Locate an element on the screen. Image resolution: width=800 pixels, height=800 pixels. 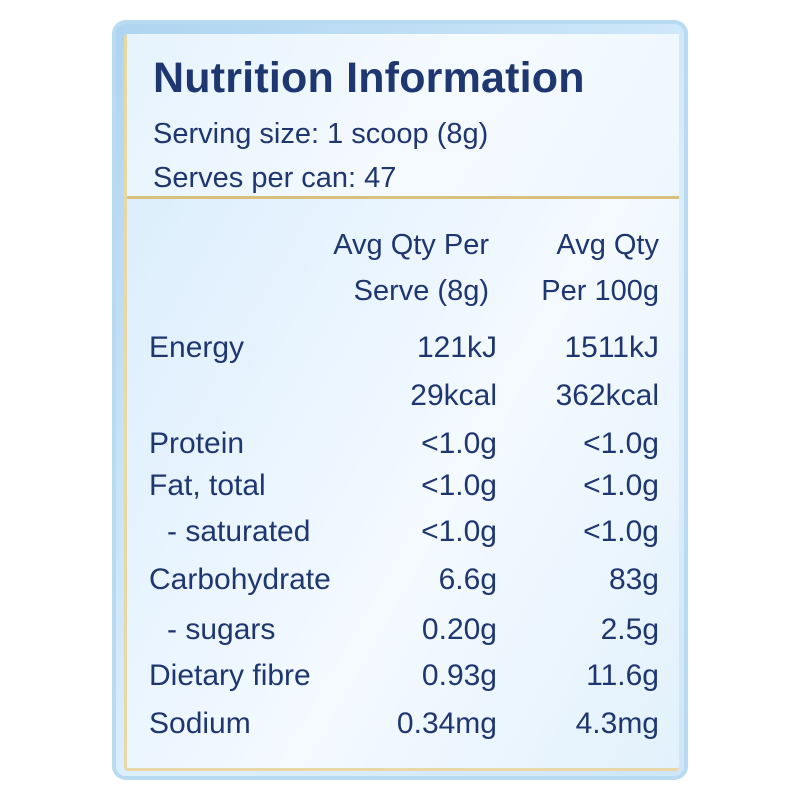
column-header-line: Avg Qty Per is located at coordinates (411, 245).